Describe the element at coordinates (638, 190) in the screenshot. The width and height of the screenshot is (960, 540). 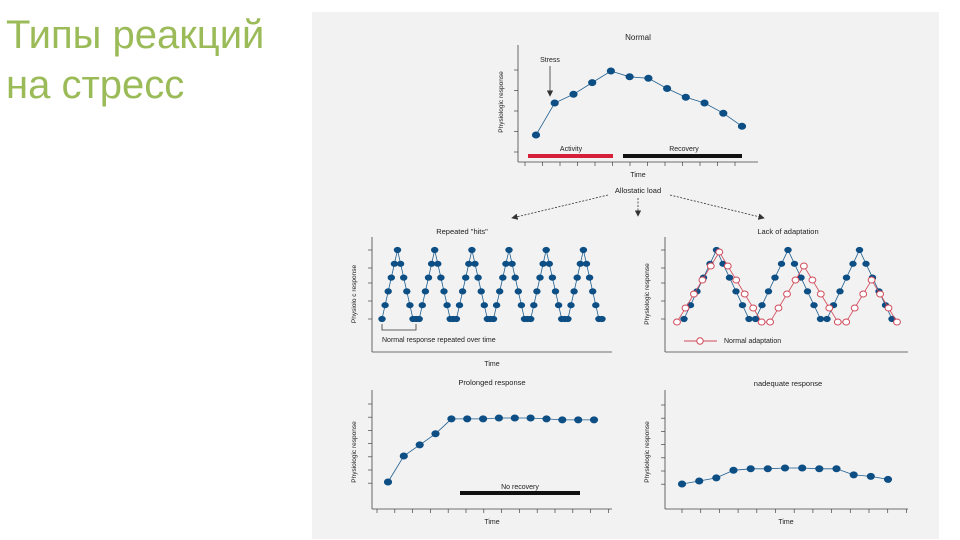
I see `allostatic-load-label: Allostatic load` at that location.